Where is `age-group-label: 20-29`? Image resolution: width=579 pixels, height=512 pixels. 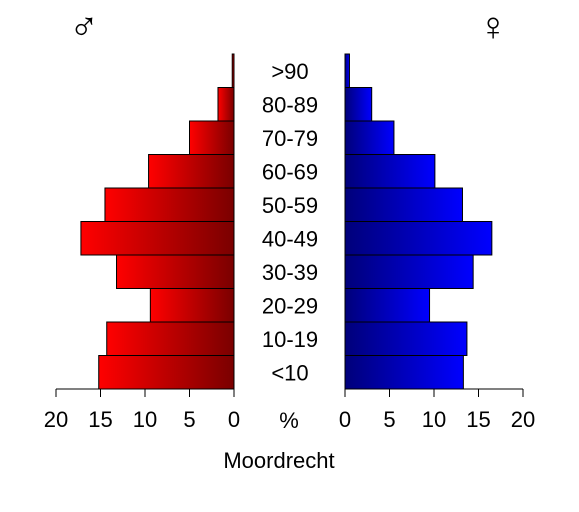
age-group-label: 20-29 is located at coordinates (290, 305).